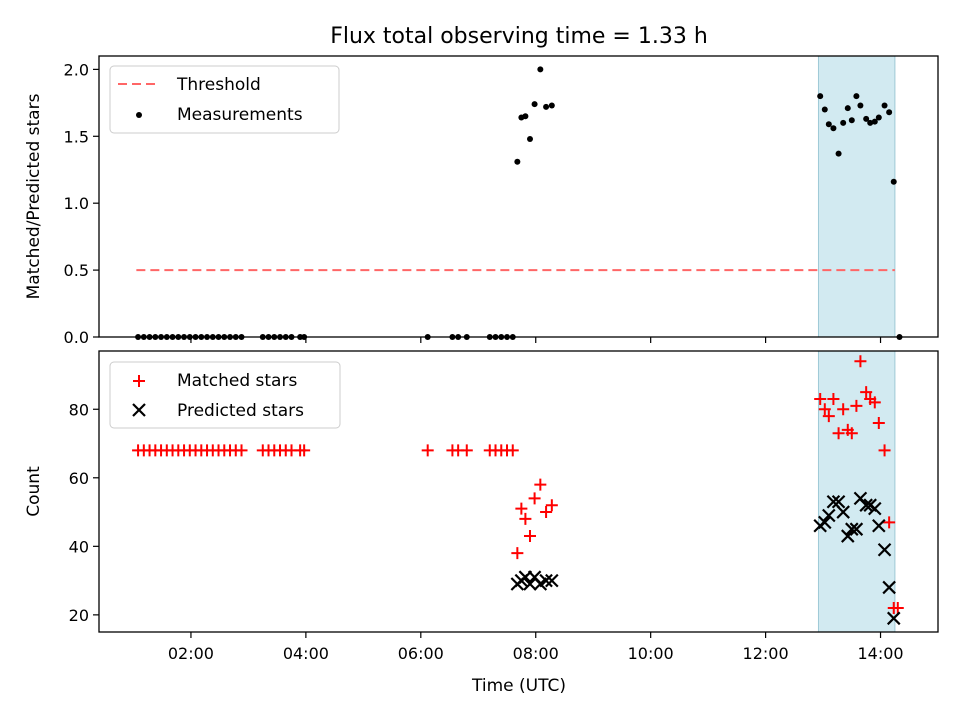 The image size is (960, 720). What do you see at coordinates (34, 491) in the screenshot?
I see `y-axis-label: Count` at bounding box center [34, 491].